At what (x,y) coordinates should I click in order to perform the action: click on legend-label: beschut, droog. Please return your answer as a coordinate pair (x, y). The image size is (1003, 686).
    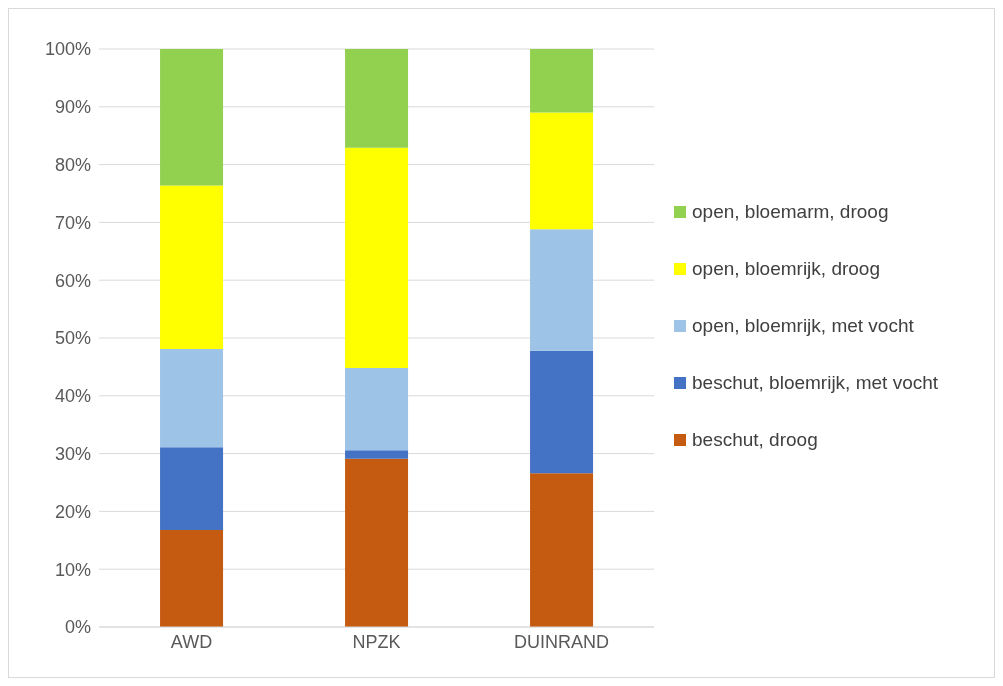
    Looking at the image, I should click on (755, 439).